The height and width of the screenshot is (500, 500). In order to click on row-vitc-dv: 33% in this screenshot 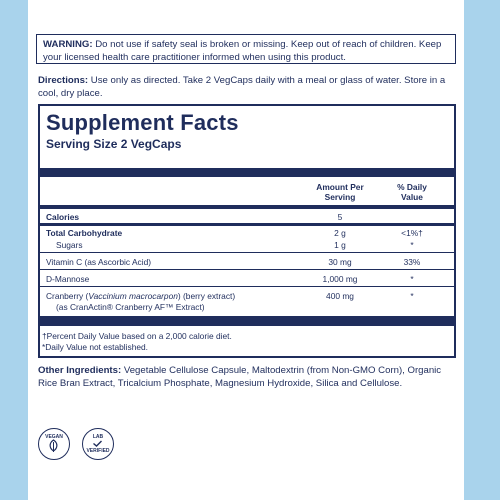, I will do `click(412, 262)`.